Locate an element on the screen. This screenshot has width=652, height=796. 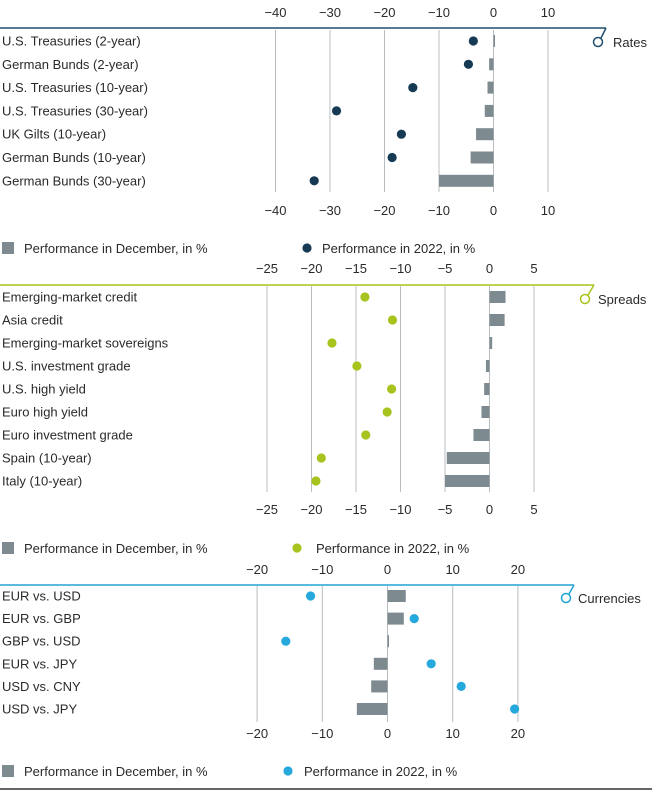
spreads-panel-label: Spreads is located at coordinates (622, 299).